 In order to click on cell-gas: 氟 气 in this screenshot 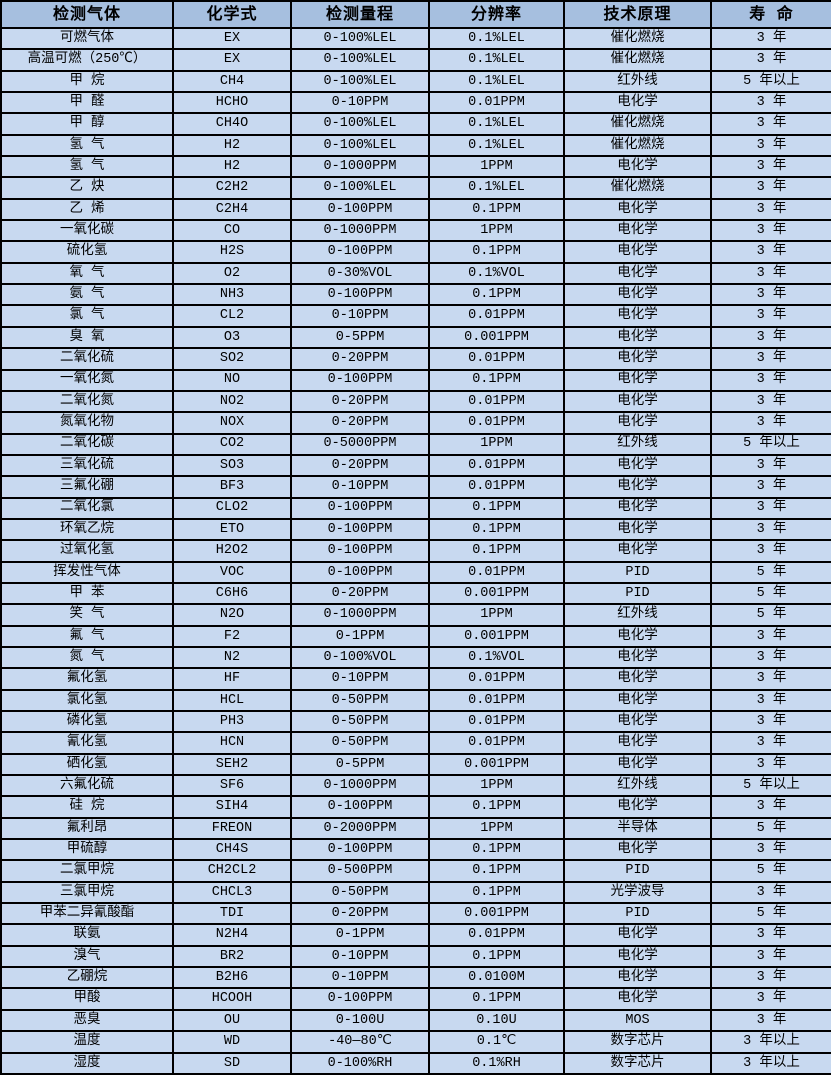, I will do `click(87, 636)`.